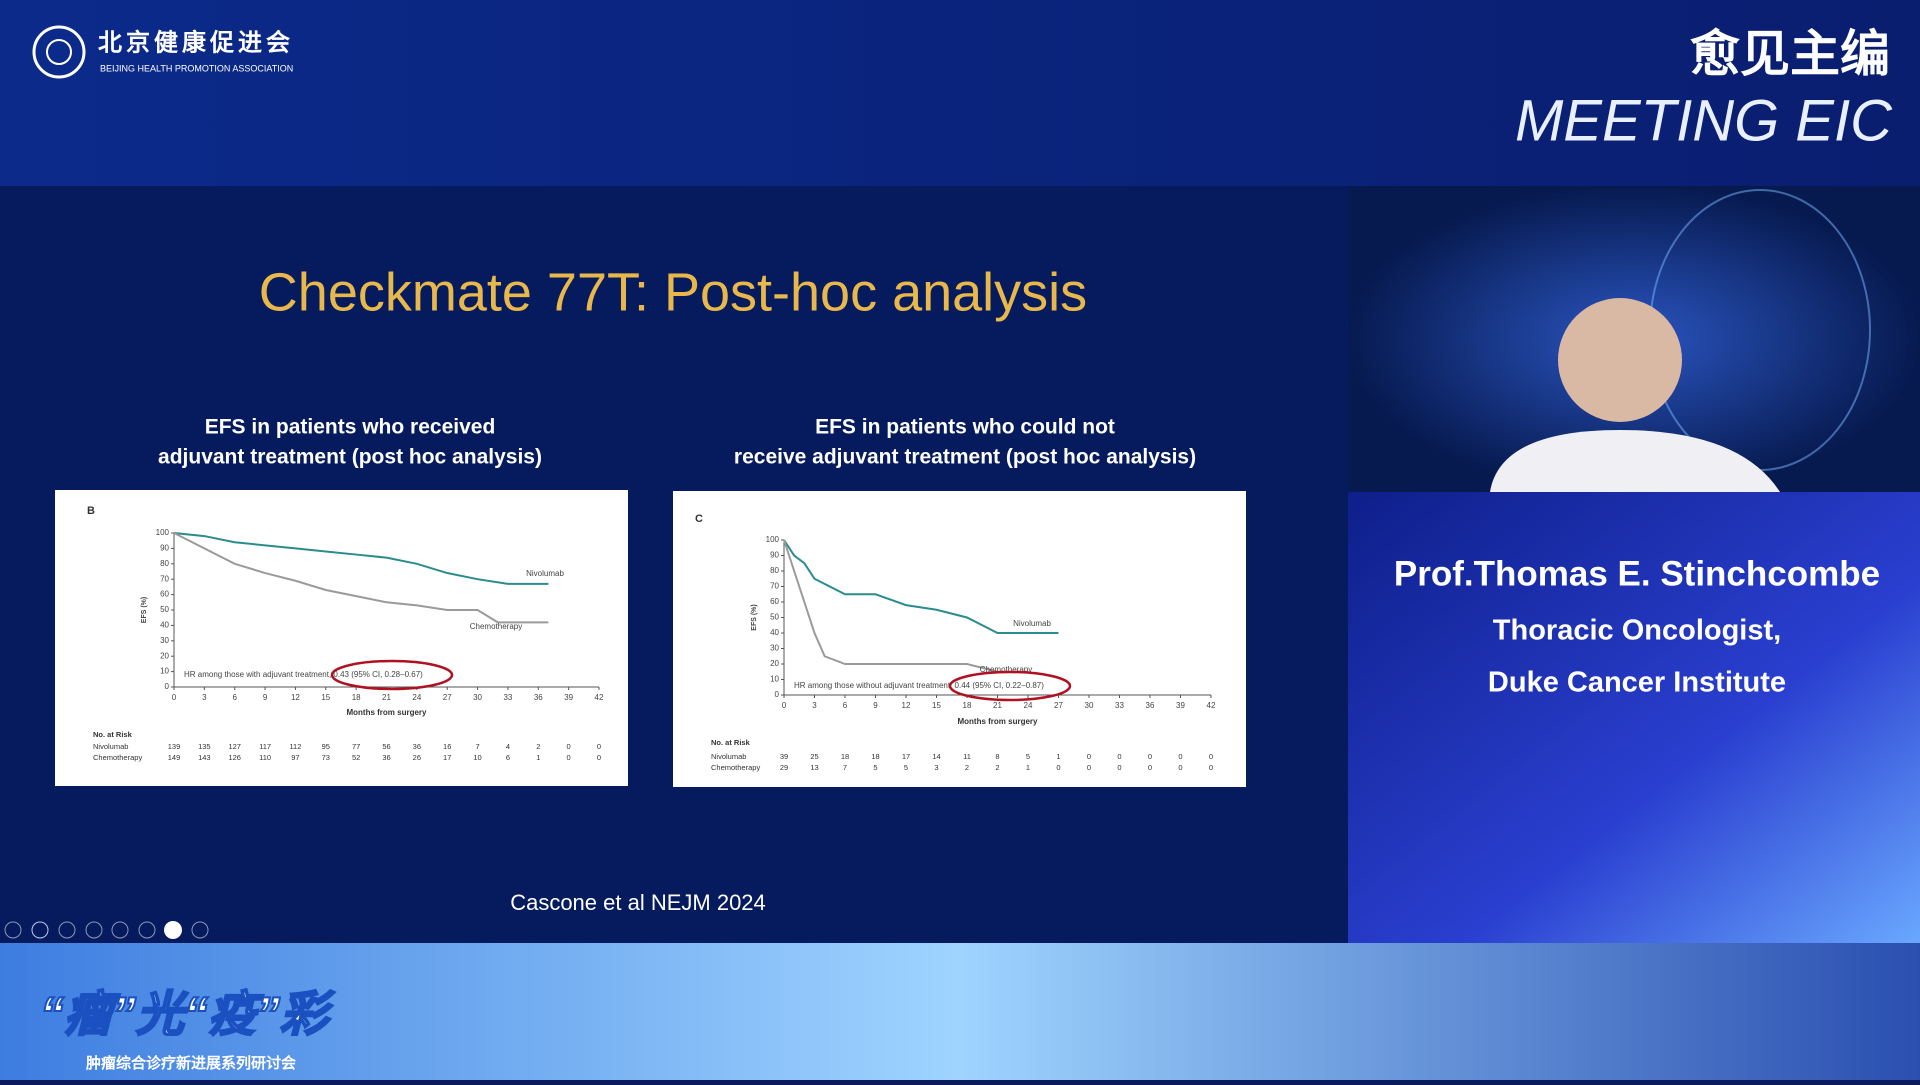 The width and height of the screenshot is (1920, 1085). Describe the element at coordinates (960, 1011) in the screenshot. I see `footer-bg` at that location.